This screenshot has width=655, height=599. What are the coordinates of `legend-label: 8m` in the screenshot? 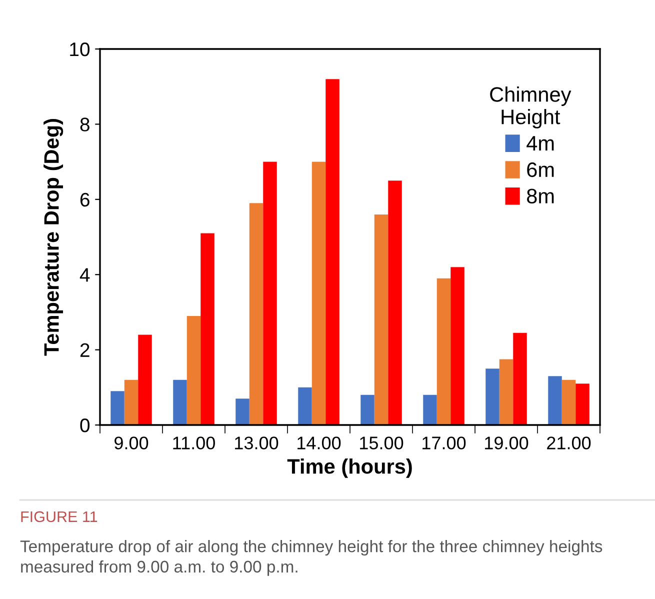 It's located at (540, 196).